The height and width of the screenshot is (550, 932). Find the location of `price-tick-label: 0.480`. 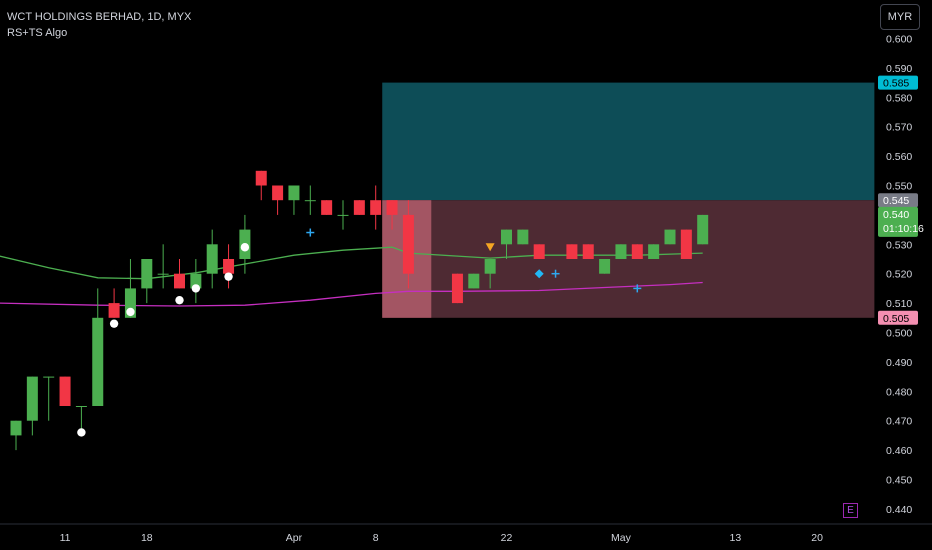

price-tick-label: 0.480 is located at coordinates (899, 392).